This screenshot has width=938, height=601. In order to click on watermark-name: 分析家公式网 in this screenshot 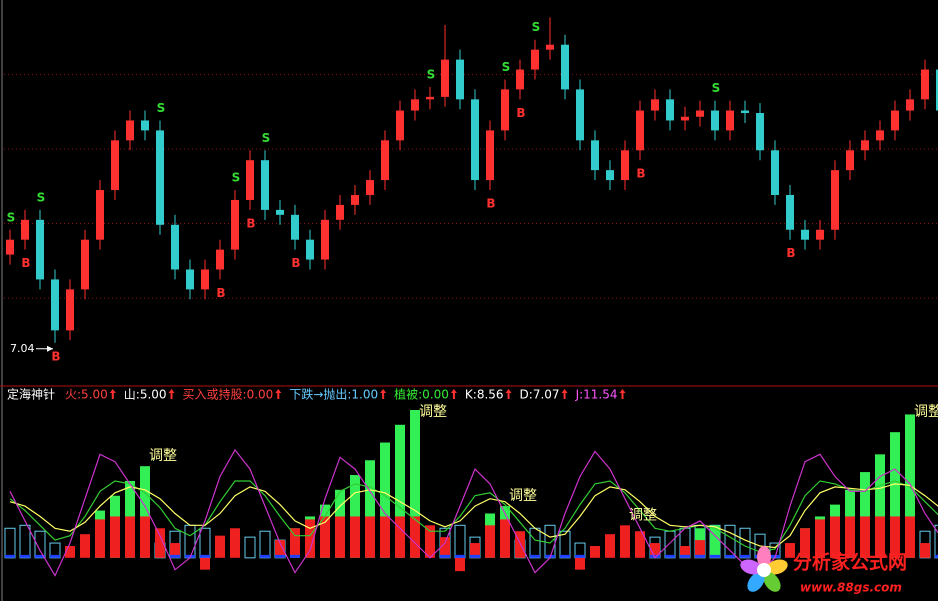, I will do `click(850, 562)`.